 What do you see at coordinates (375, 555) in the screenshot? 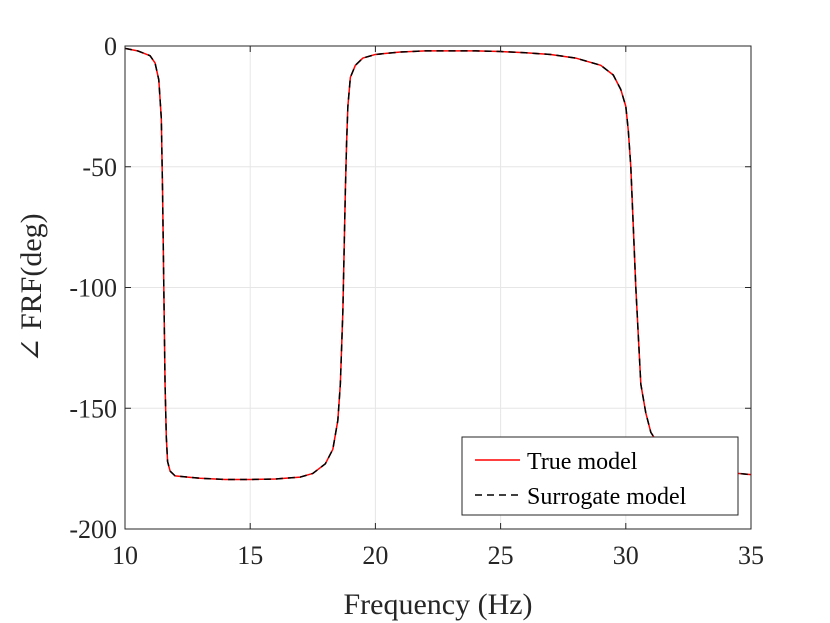
I see `x-tick-label: 20` at bounding box center [375, 555].